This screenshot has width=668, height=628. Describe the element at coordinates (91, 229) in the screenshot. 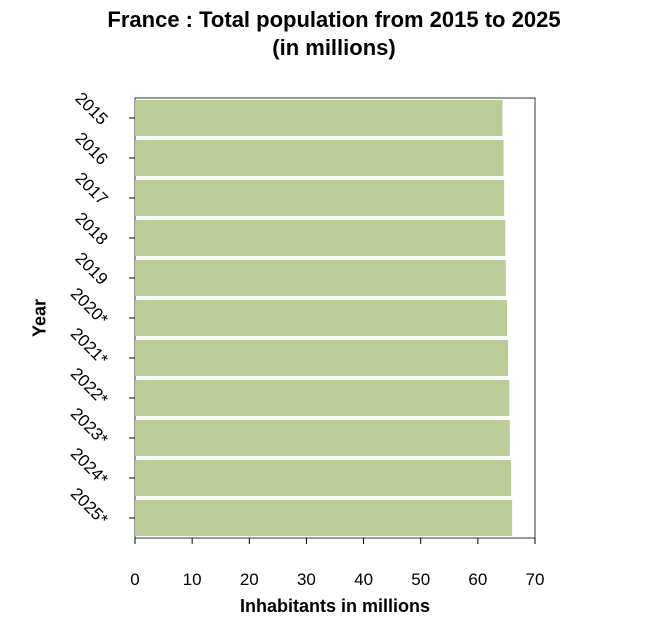

I see `y-tick-label: 2018` at that location.